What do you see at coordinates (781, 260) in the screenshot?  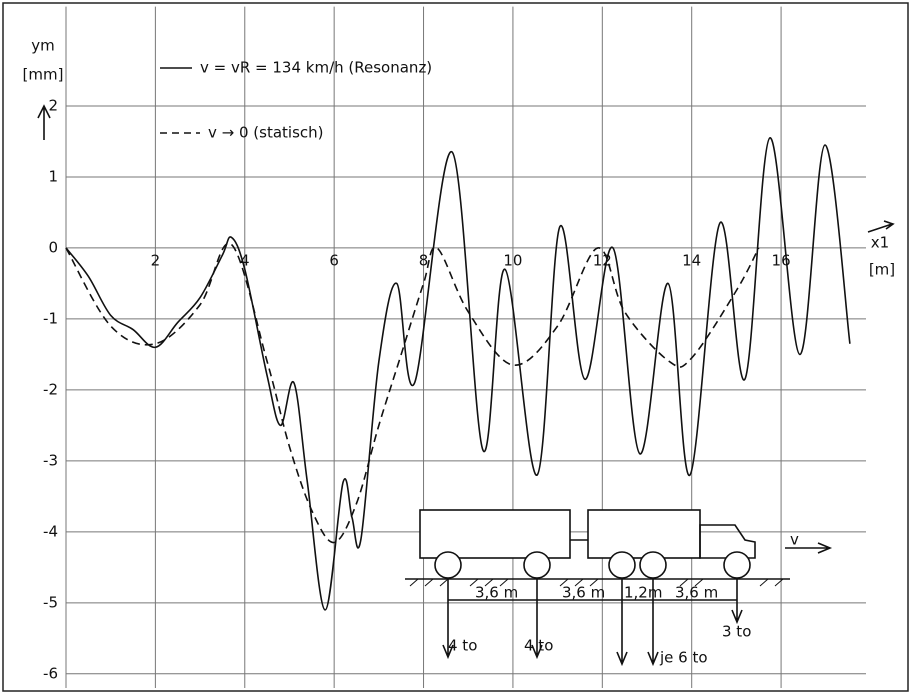 I see `x-tick-label: 16` at bounding box center [781, 260].